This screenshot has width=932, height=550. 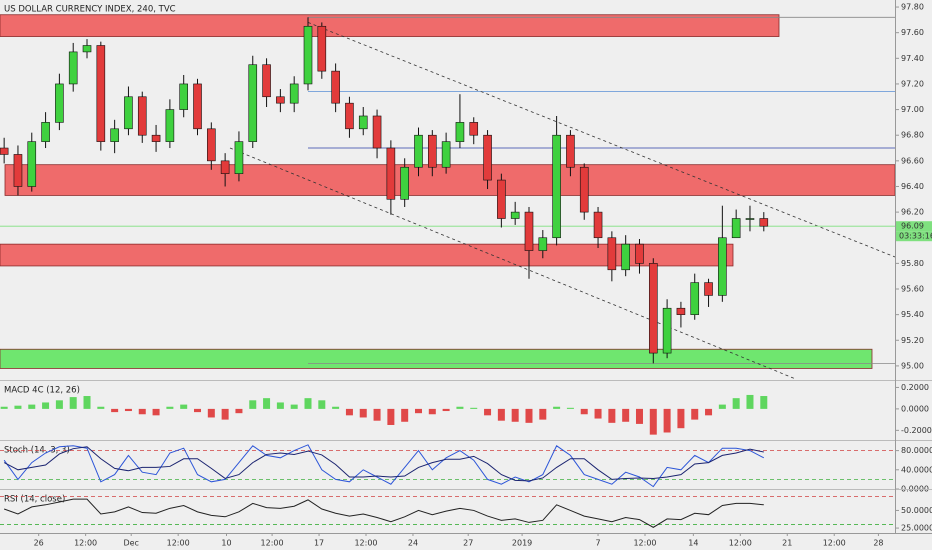 I want to click on pane-title: US DOLLAR CURRENCY INDEX, 240, TVC, so click(x=90, y=10).